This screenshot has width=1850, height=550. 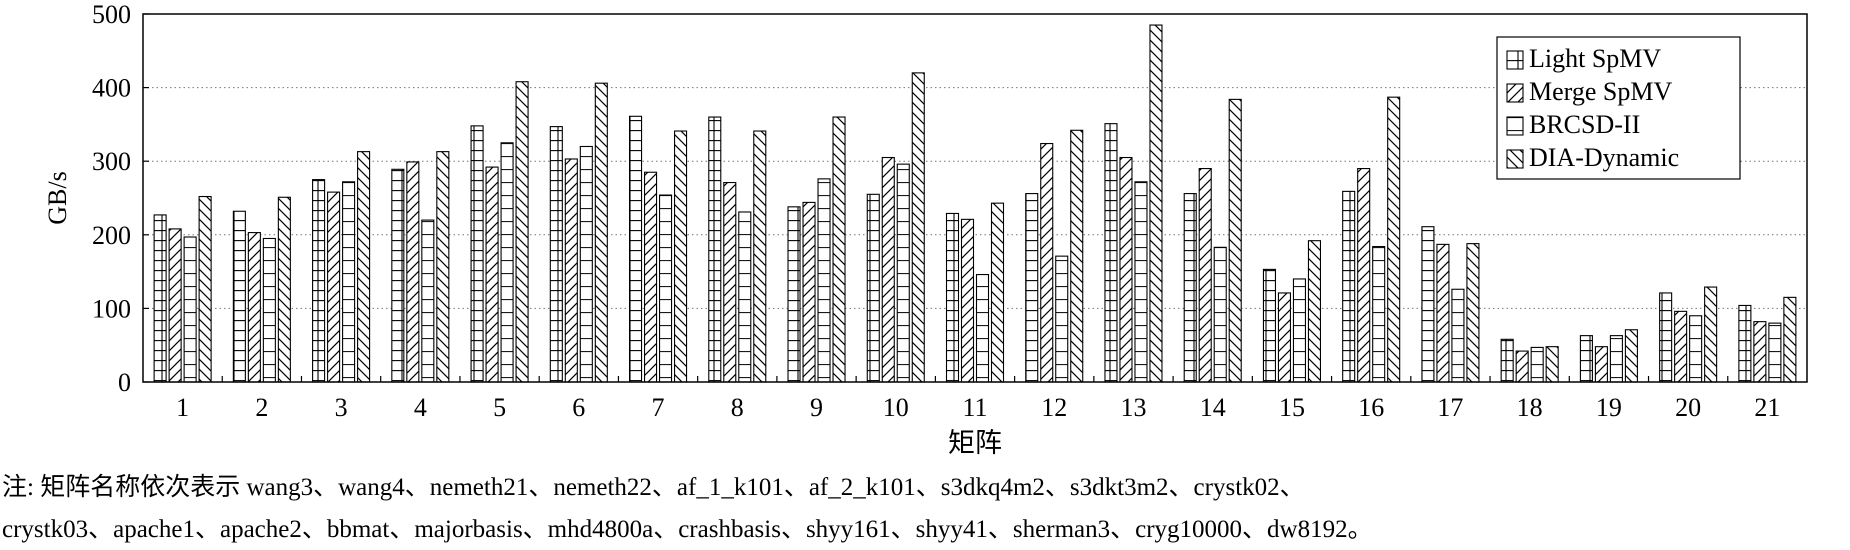 What do you see at coordinates (1600, 91) in the screenshot?
I see `legend-label: Merge SpMV` at bounding box center [1600, 91].